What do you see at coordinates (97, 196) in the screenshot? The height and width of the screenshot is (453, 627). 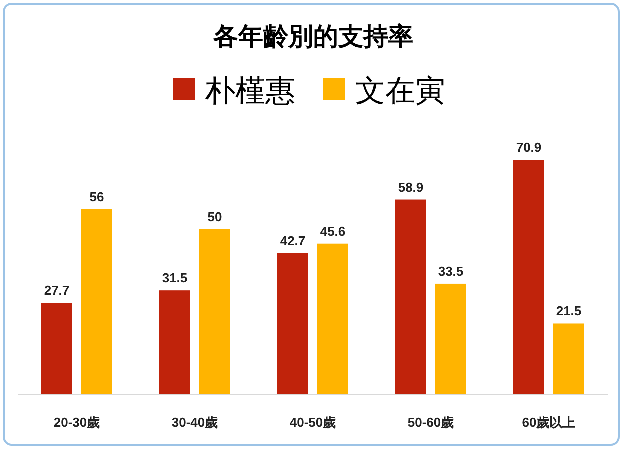 I see `data-label: 56` at bounding box center [97, 196].